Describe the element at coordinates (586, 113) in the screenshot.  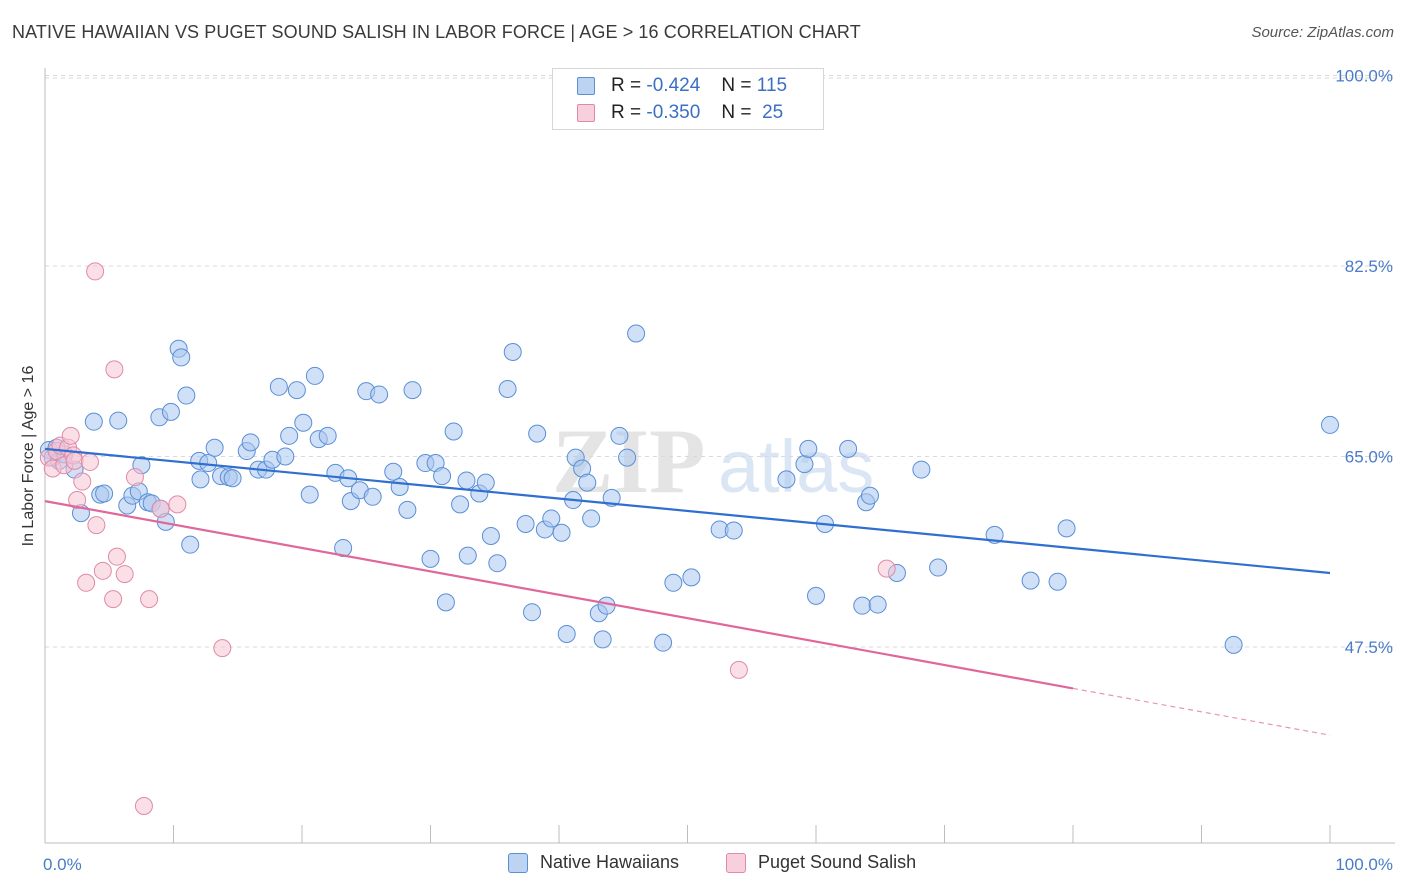
I see `legend-swatch-pink` at that location.